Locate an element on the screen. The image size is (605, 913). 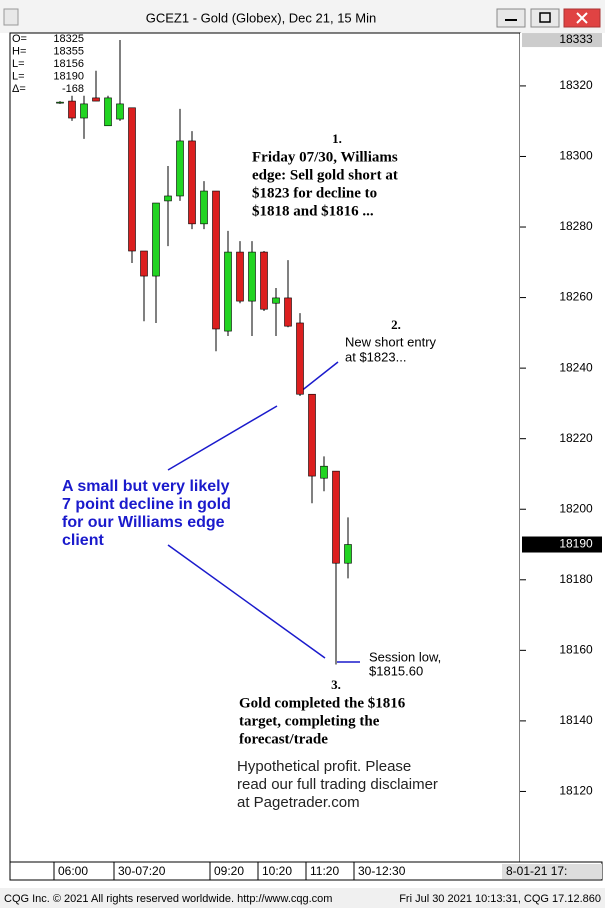
info-label: O= is located at coordinates (19, 39).